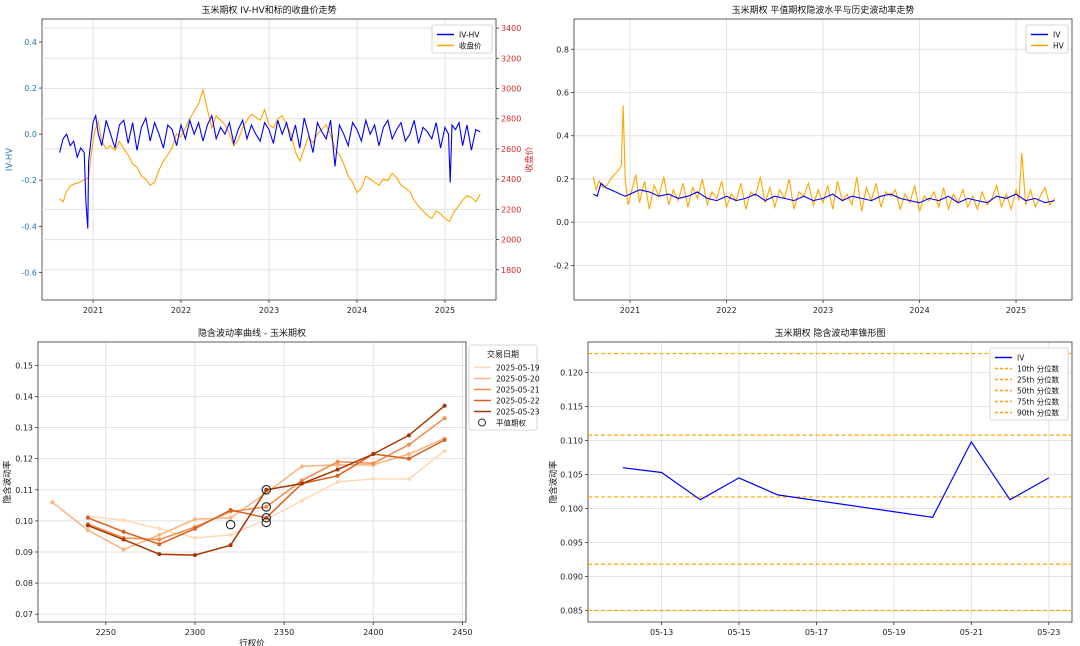 The image size is (1080, 646). Describe the element at coordinates (30, 42) in the screenshot. I see `y-tick-label: 0.4` at that location.